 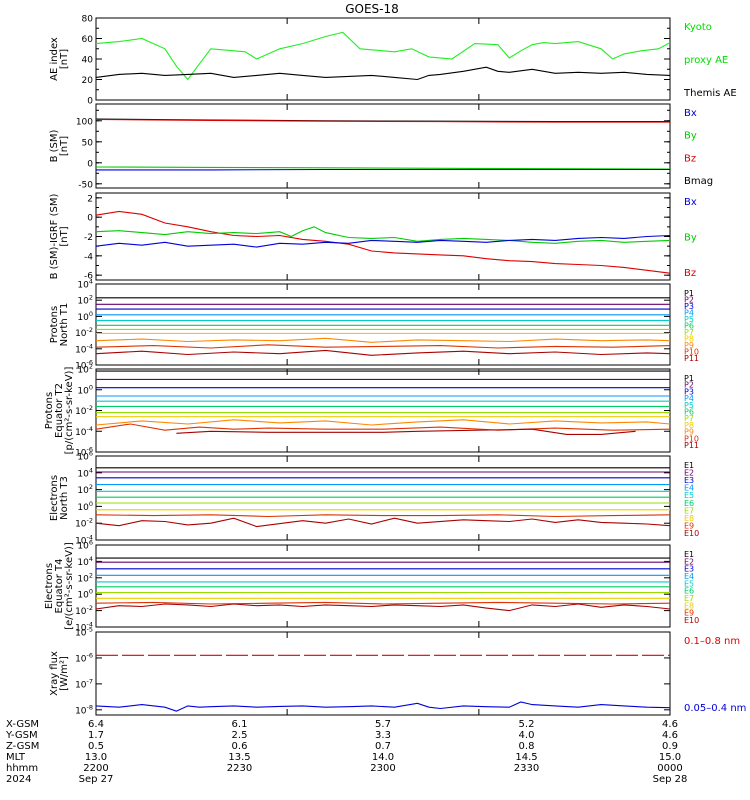 What do you see at coordinates (690, 136) in the screenshot?
I see `legend-entry: By` at bounding box center [690, 136].